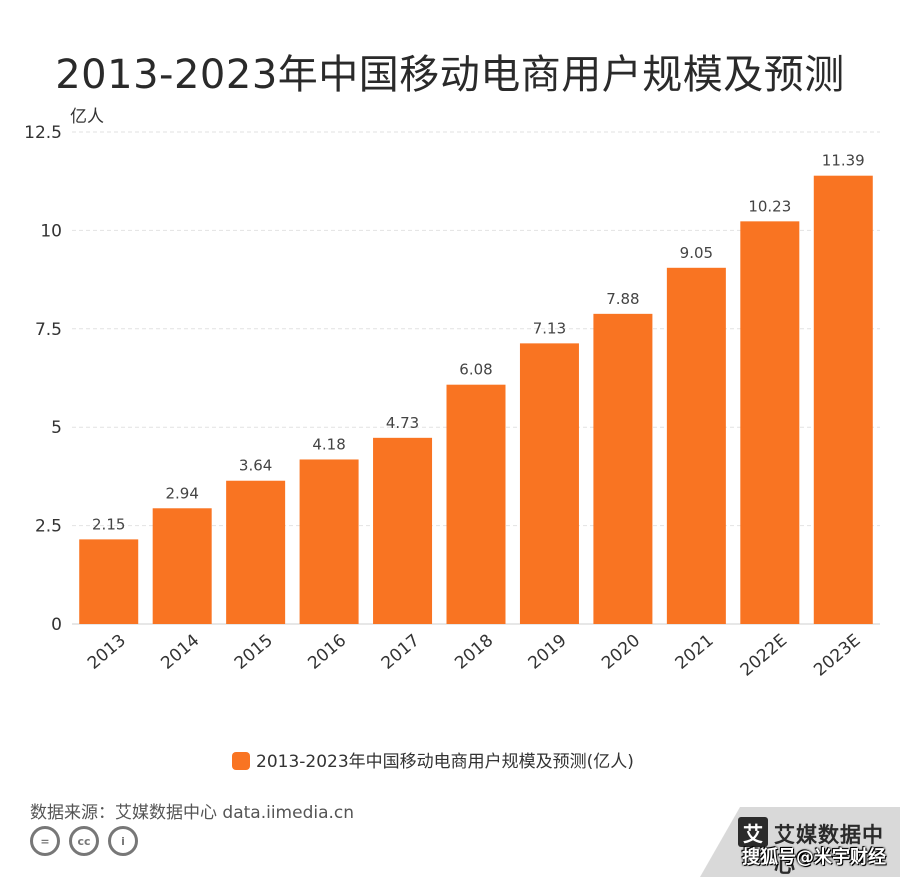 This screenshot has width=900, height=879. What do you see at coordinates (255, 466) in the screenshot?
I see `data-label: 3.64` at bounding box center [255, 466].